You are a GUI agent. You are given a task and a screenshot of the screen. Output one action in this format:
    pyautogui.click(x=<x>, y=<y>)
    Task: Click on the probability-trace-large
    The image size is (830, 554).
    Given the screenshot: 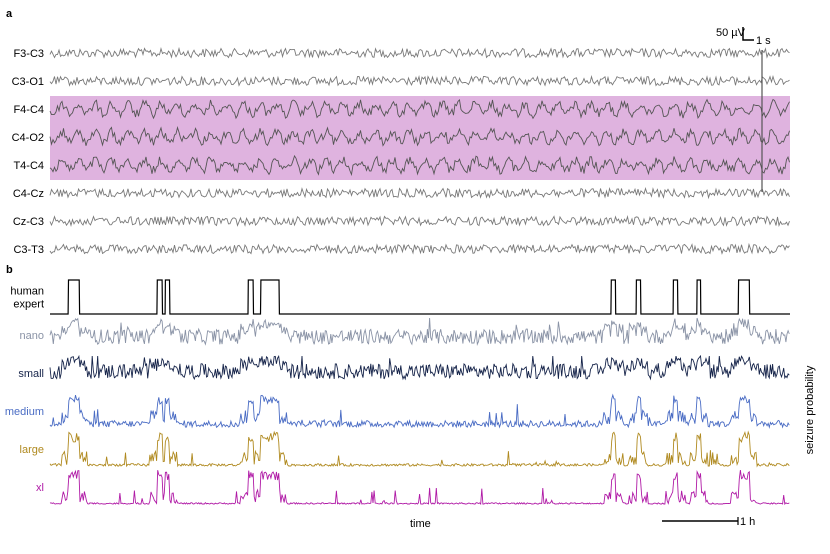 What is the action you would take?
    pyautogui.click(x=419, y=449)
    